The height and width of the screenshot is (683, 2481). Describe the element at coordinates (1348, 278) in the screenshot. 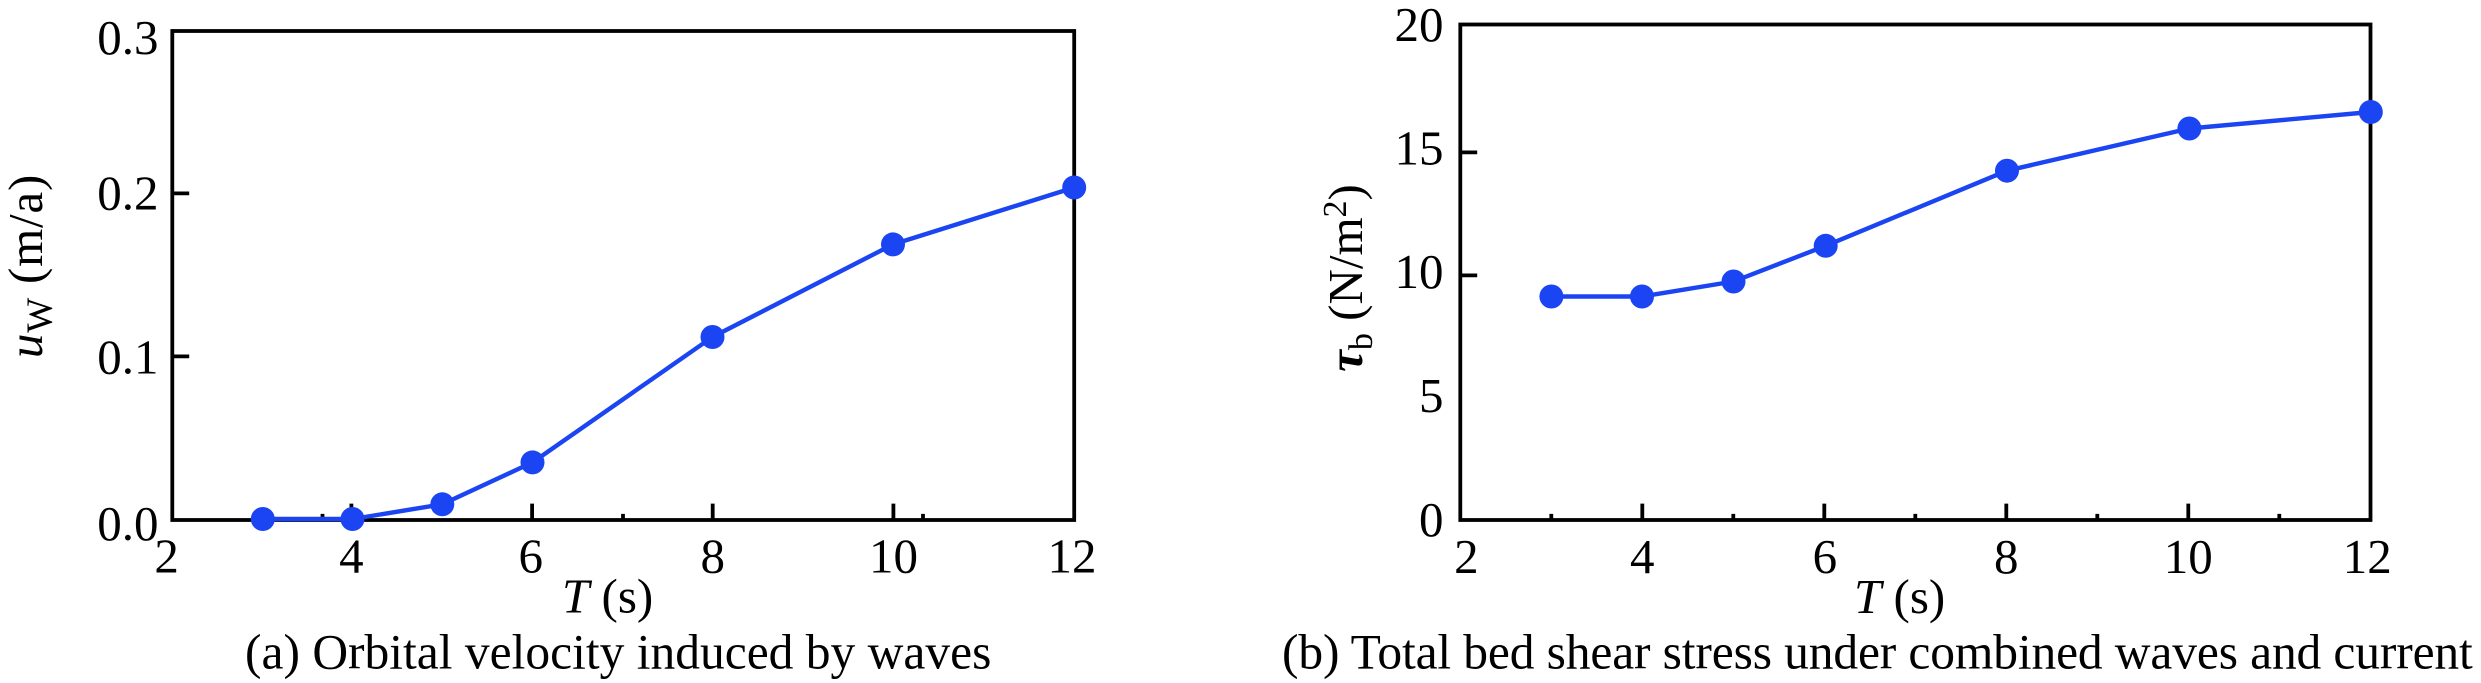

I see `svg-text: τb (N/m2)` at that location.